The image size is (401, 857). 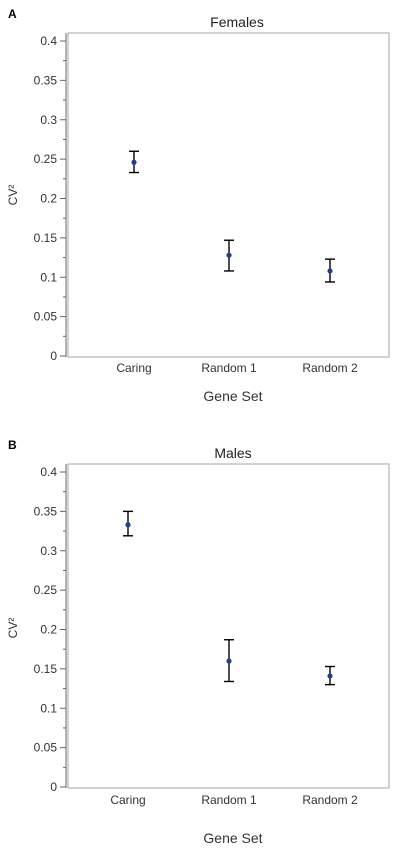 I want to click on panel-a-x-tick-label: Random 2, so click(x=330, y=368).